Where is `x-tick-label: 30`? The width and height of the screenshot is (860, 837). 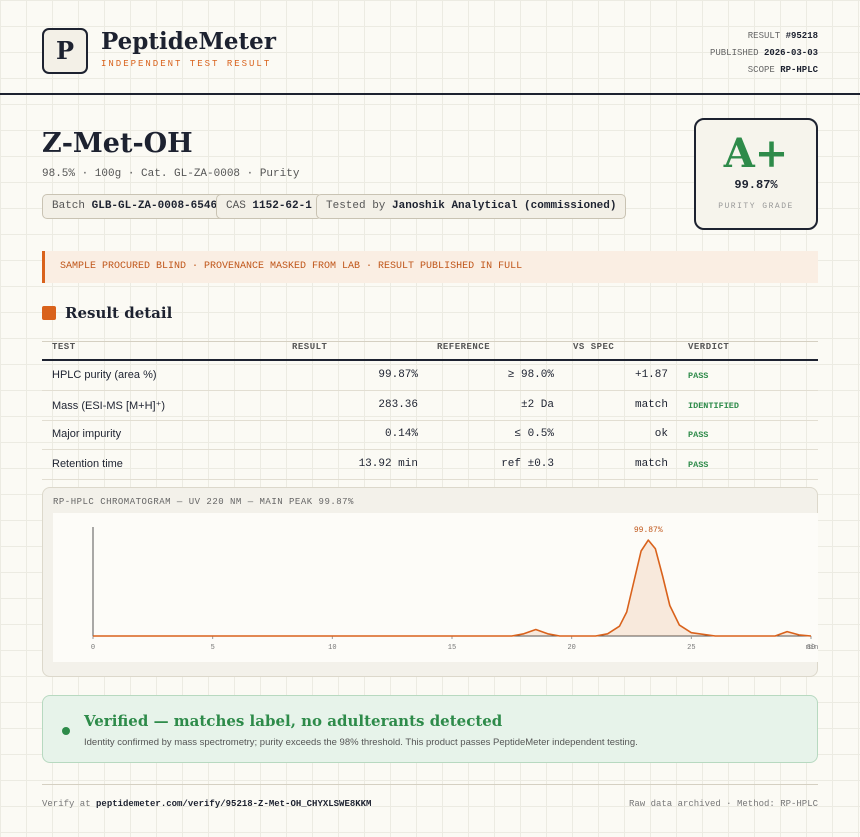 x-tick-label: 30 is located at coordinates (811, 648).